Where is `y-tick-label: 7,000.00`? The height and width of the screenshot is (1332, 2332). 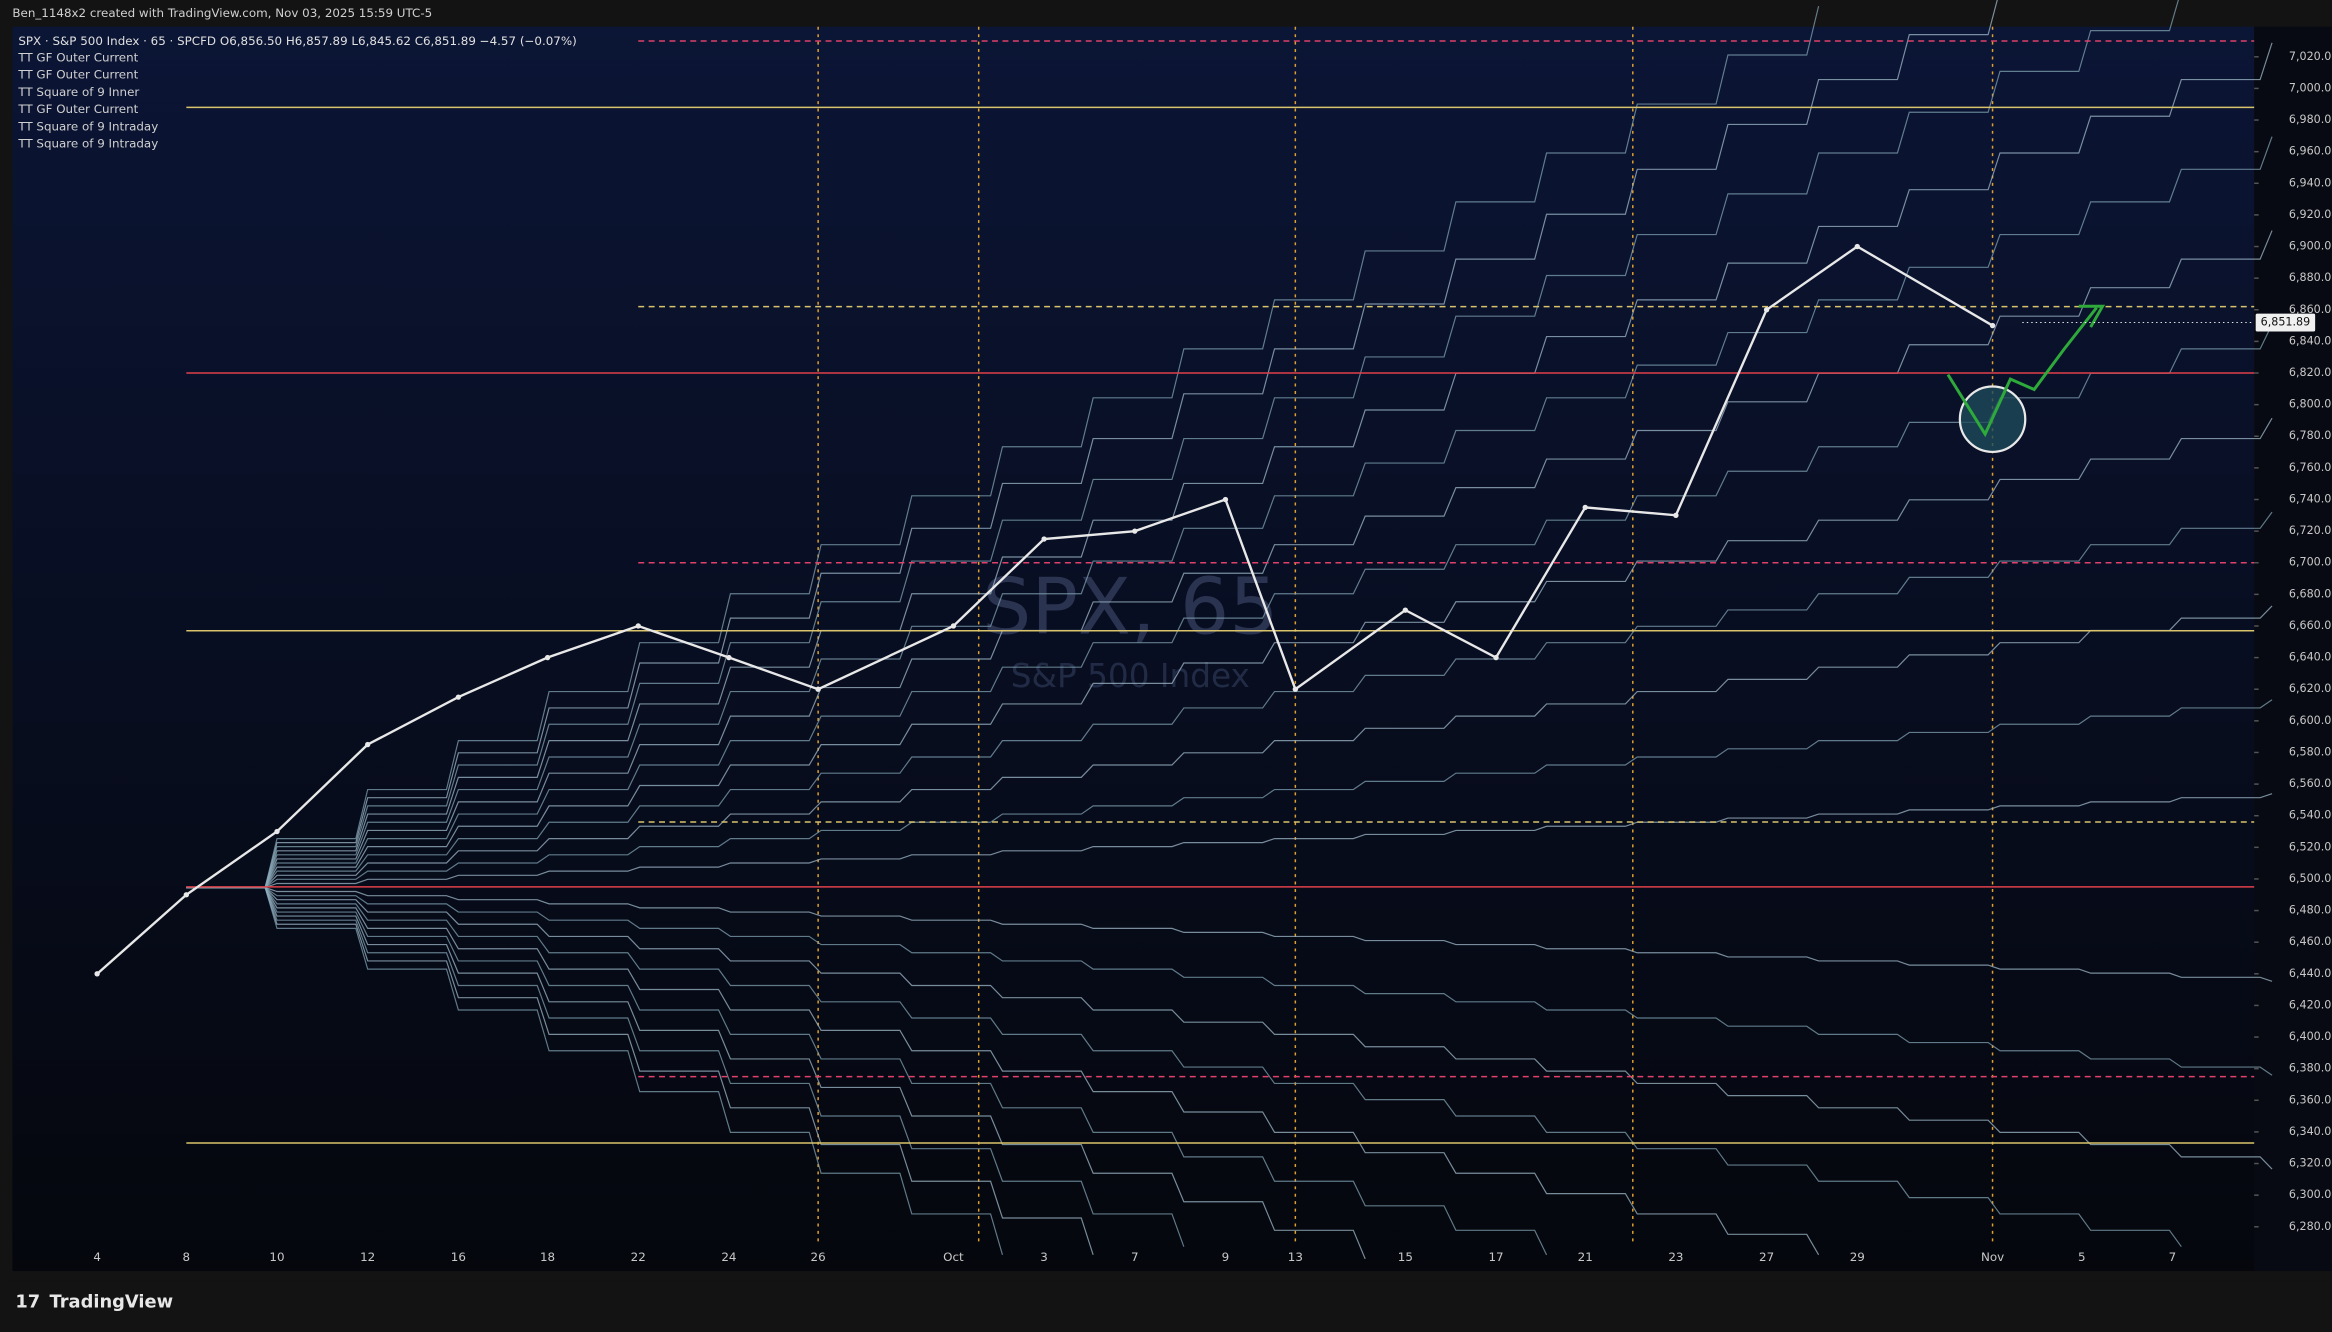
y-tick-label: 7,000.00 is located at coordinates (2310, 87).